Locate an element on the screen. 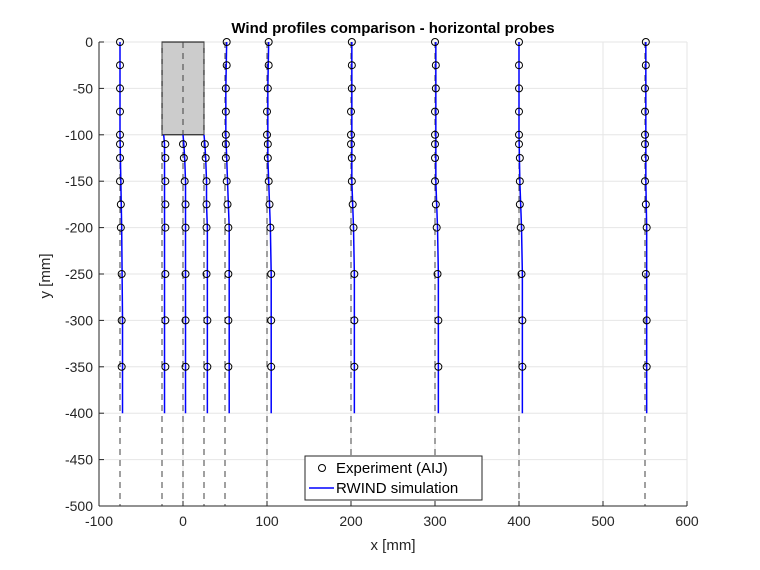  legend-experiment-marker is located at coordinates (322, 468).